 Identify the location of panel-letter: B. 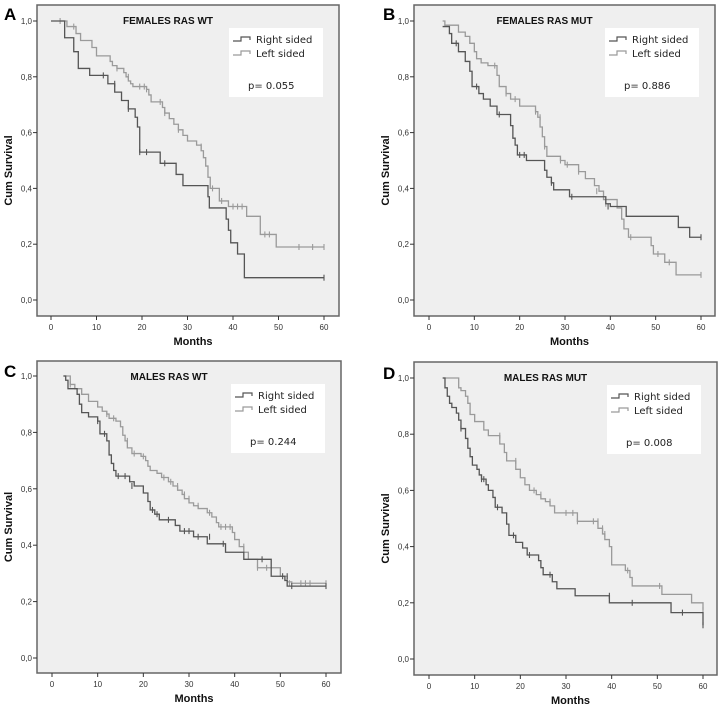
(389, 14).